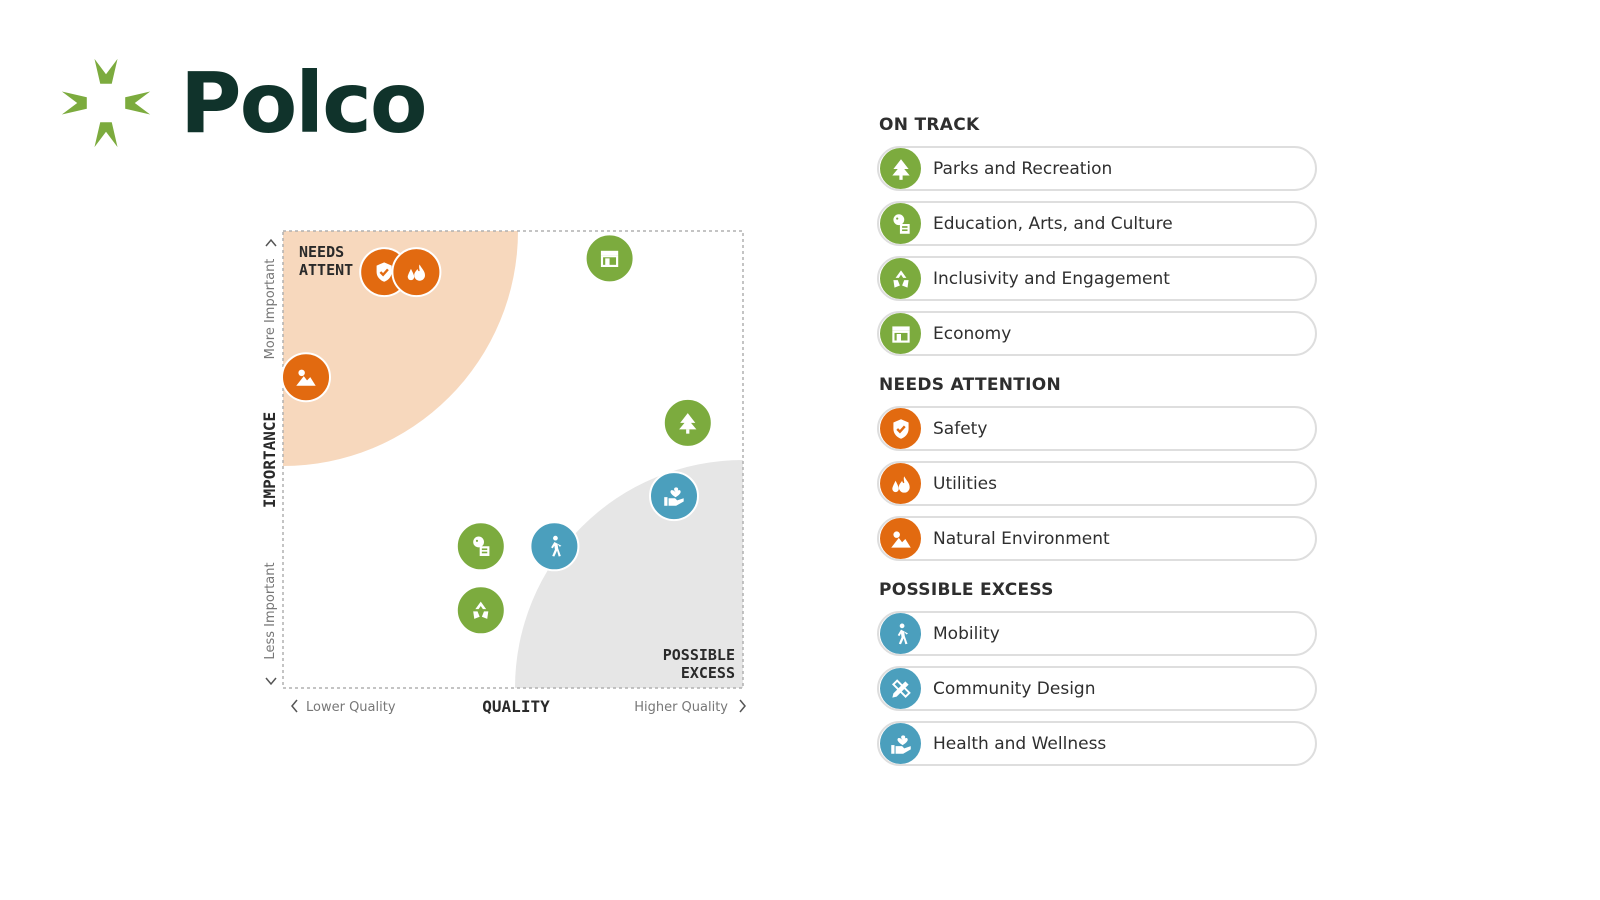 Image resolution: width=1600 pixels, height=900 pixels. Describe the element at coordinates (294, 706) in the screenshot. I see `x-left-chevron-icon` at that location.